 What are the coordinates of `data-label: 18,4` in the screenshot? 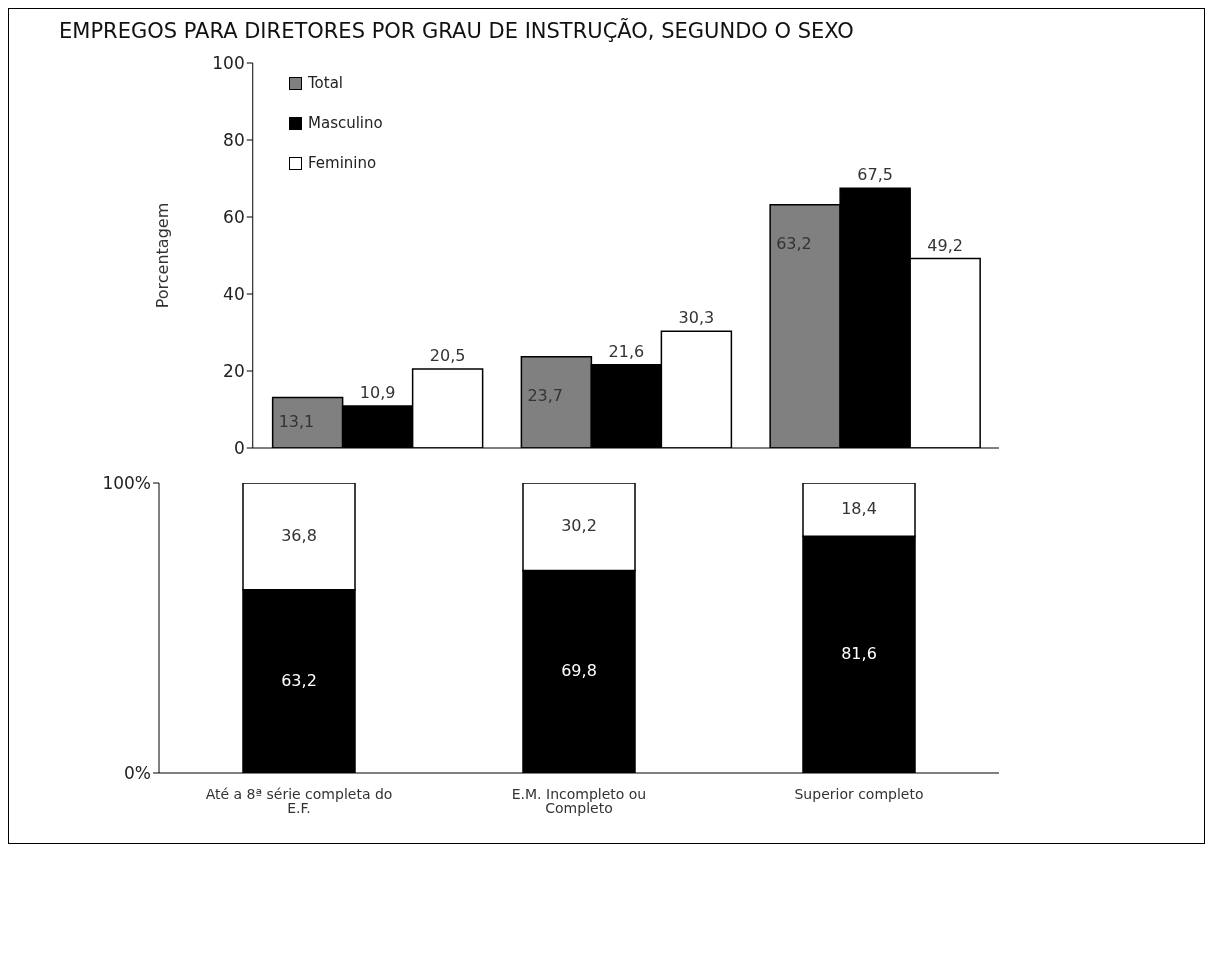 It's located at (859, 509).